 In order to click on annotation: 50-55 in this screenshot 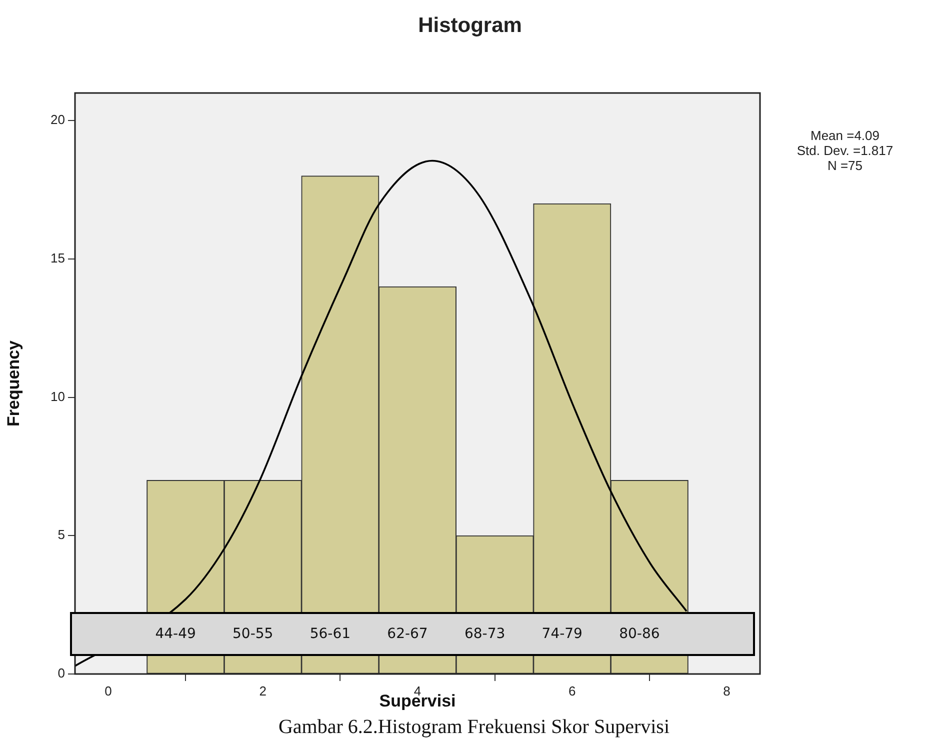, I will do `click(253, 634)`.